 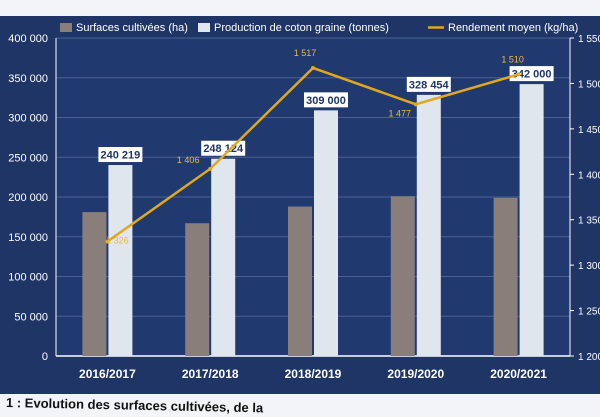 What do you see at coordinates (28, 158) in the screenshot?
I see `left-tick-label: 250 000` at bounding box center [28, 158].